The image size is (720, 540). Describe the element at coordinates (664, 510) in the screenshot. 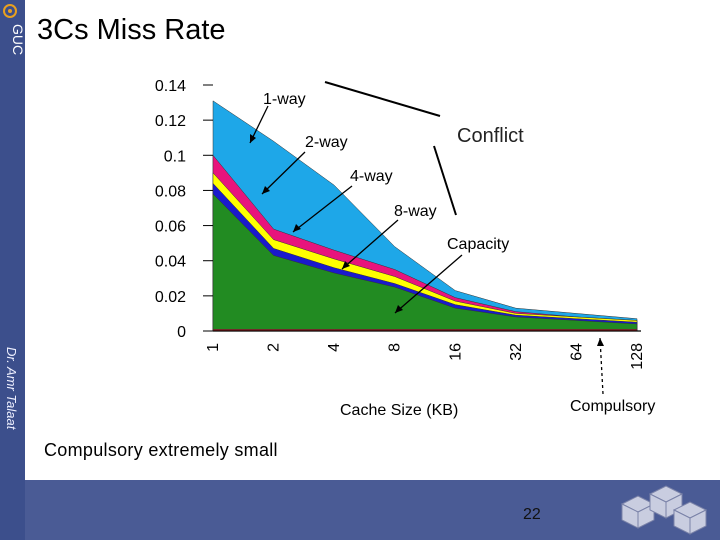

I see `decorative-cubes-image` at that location.